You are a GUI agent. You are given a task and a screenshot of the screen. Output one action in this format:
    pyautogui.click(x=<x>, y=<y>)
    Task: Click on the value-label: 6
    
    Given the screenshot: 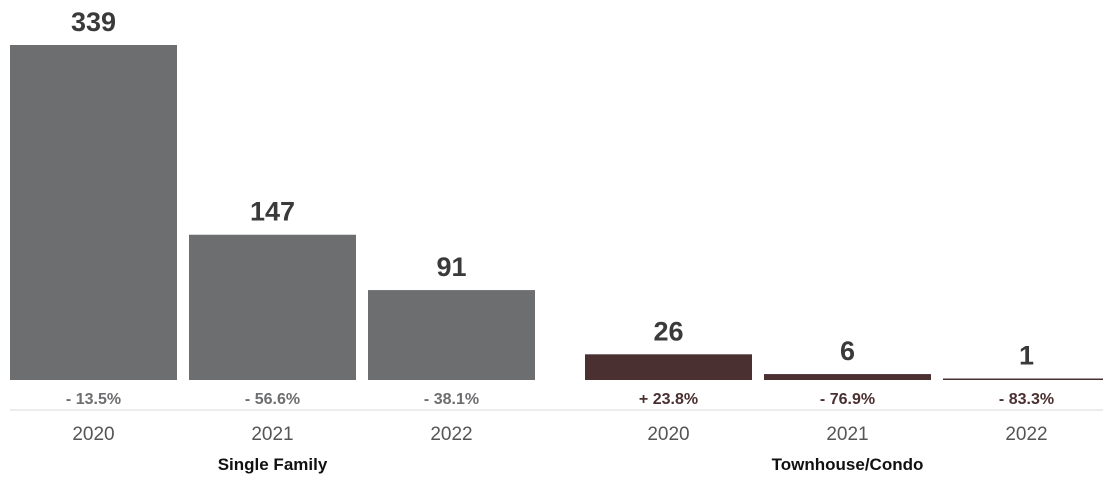 What is the action you would take?
    pyautogui.click(x=847, y=351)
    